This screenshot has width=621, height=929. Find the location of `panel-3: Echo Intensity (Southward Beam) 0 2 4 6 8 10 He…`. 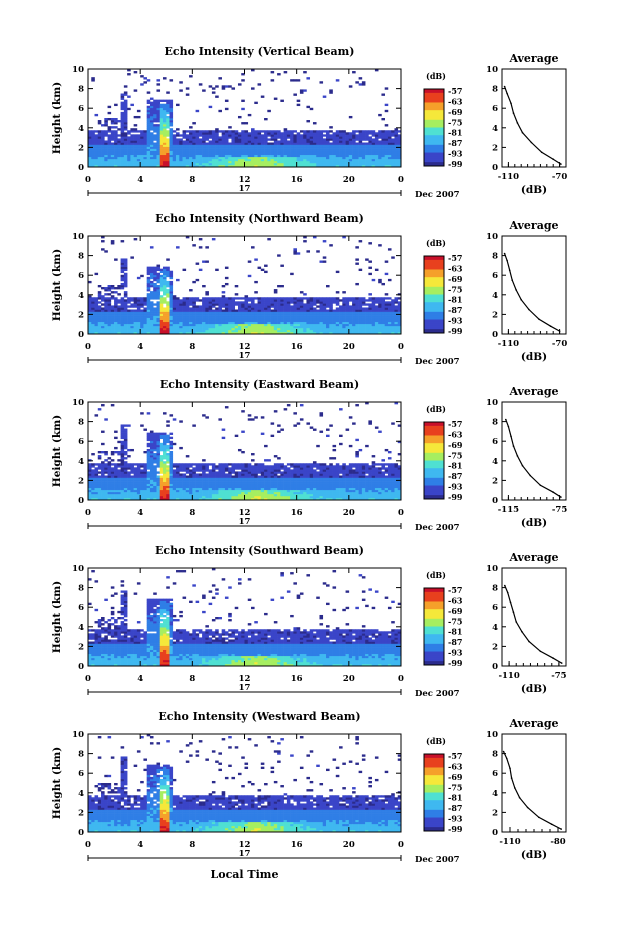

panel-3: Echo Intensity (Southward Beam) 0 2 4 6 8 10 He… is located at coordinates (309, 621).